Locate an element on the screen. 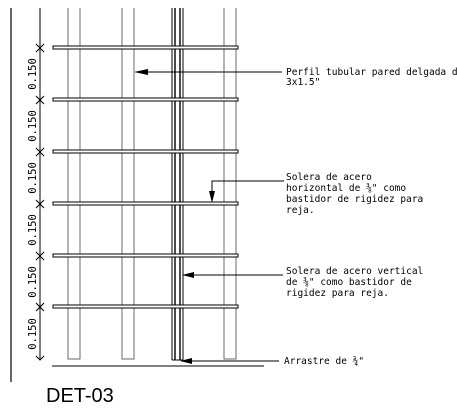 This screenshot has height=408, width=457. leader-solera-horizontal is located at coordinates (246, 191).